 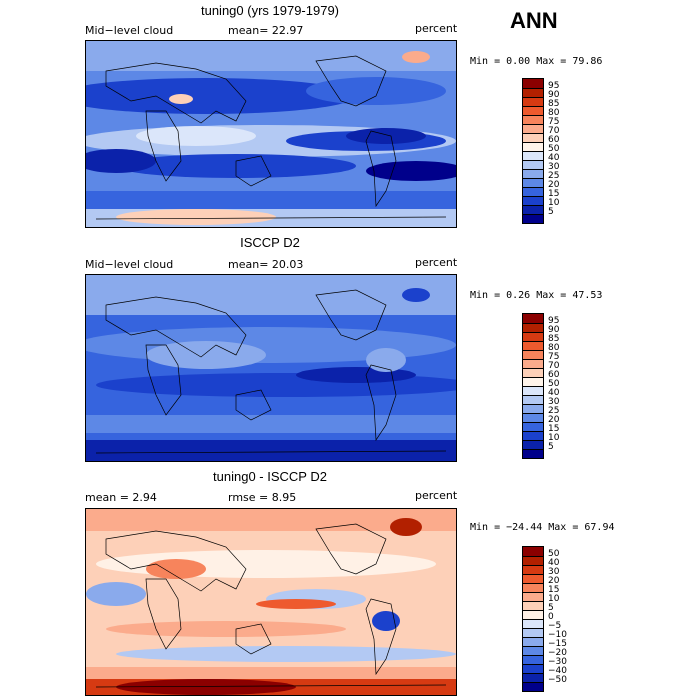 I want to click on min-max-stats: Min = 0.00 Max = 79.86, so click(x=536, y=61).